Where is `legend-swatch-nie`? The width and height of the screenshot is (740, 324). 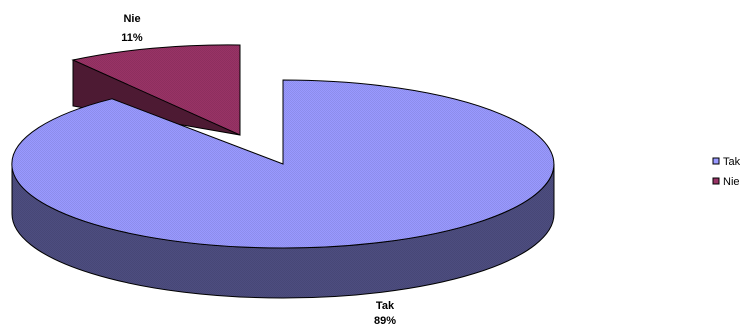
legend-swatch-nie is located at coordinates (716, 181).